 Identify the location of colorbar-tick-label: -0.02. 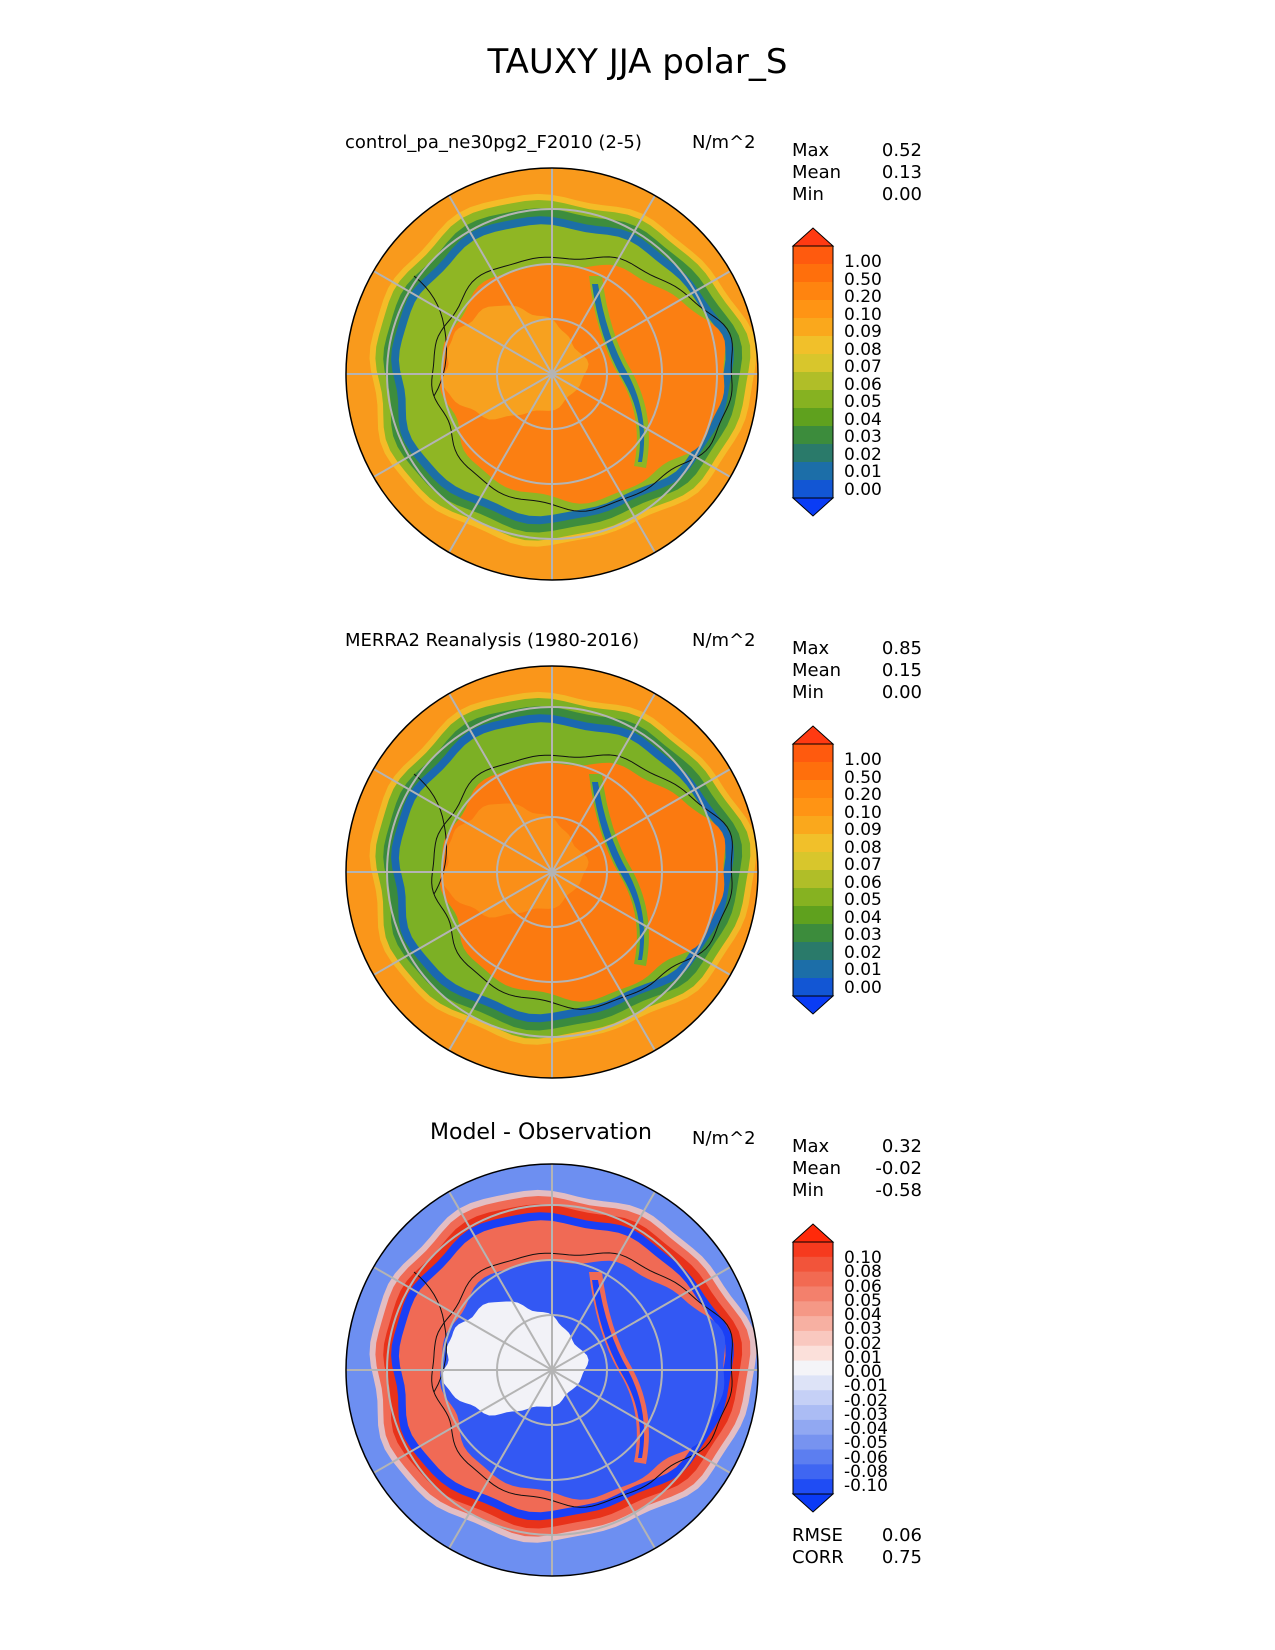
(866, 1400).